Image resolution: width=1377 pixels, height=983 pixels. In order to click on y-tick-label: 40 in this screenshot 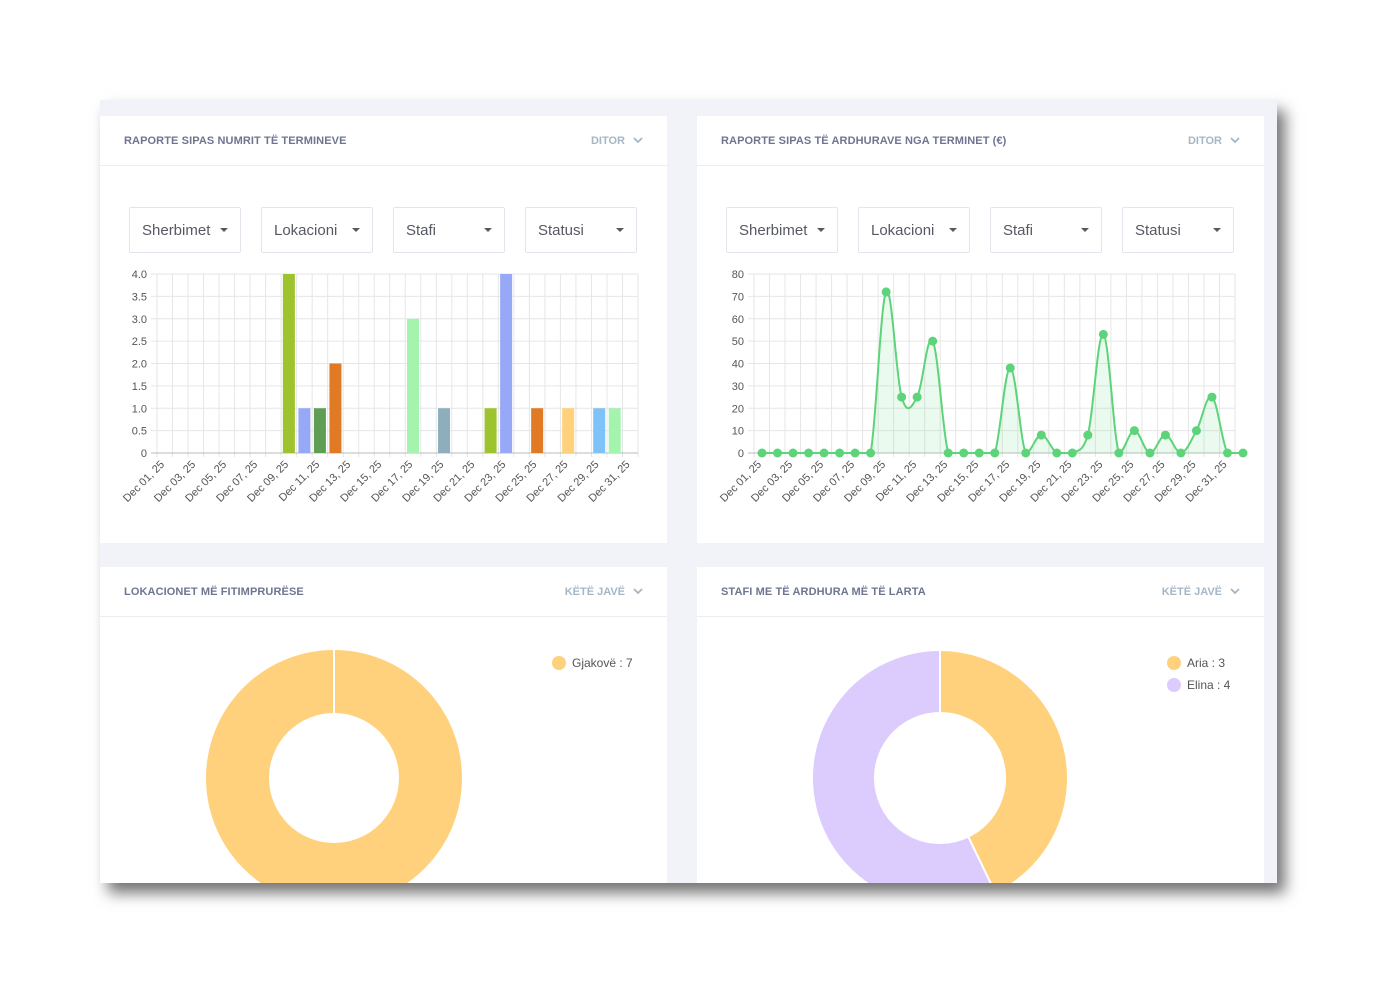, I will do `click(738, 365)`.